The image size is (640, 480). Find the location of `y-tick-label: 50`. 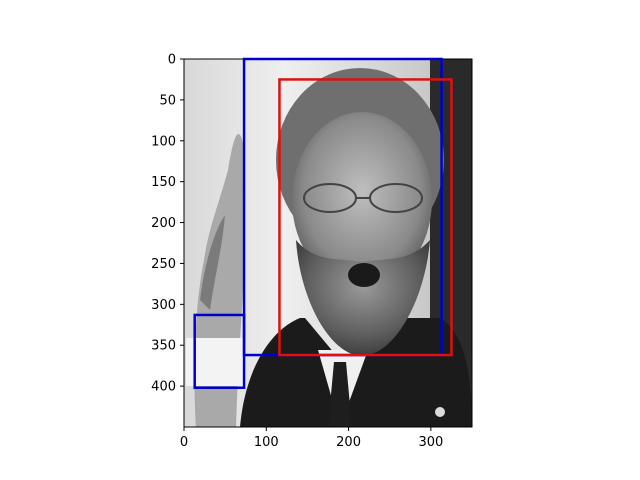

y-tick-label: 50 is located at coordinates (167, 100).